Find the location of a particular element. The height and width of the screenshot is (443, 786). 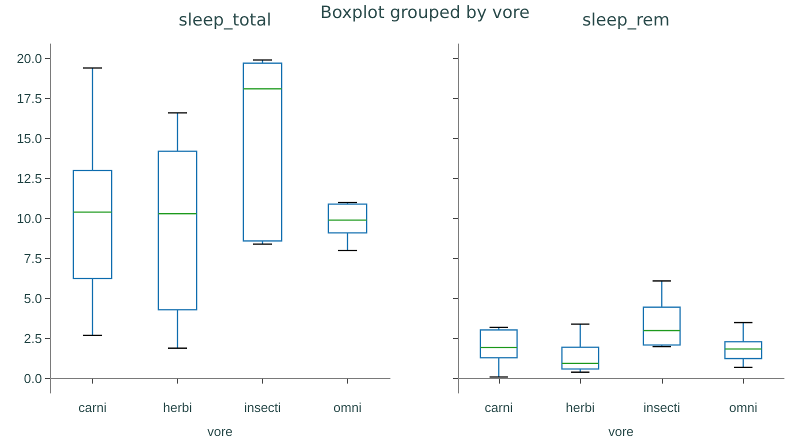

y-tick-label: 0.0 is located at coordinates (33, 378).